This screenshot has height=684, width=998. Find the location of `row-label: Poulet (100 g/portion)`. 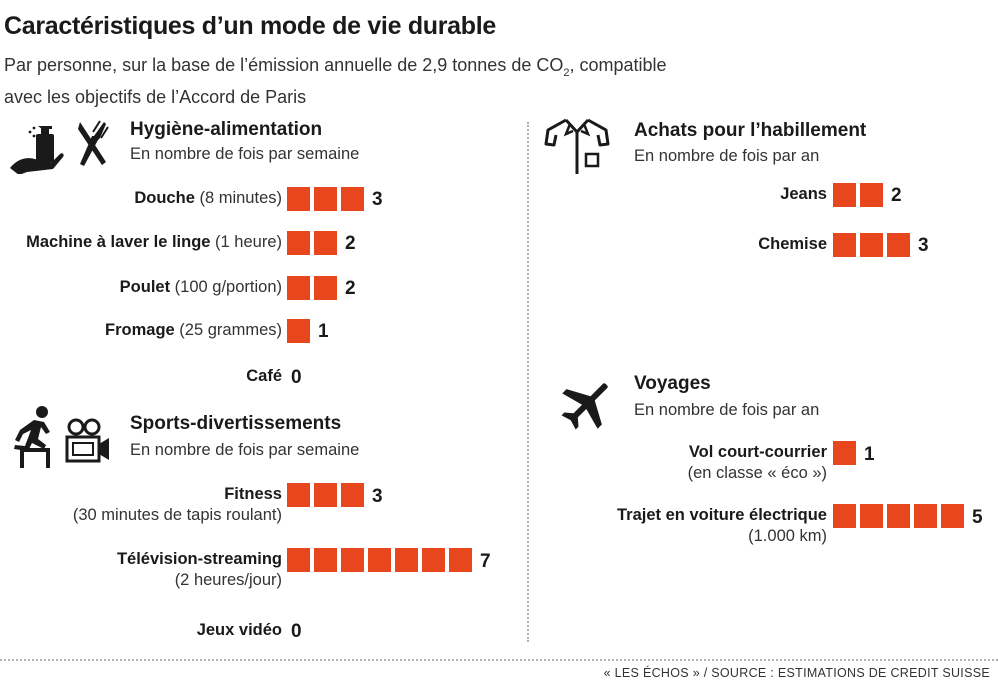

row-label: Poulet (100 g/portion) is located at coordinates (201, 287).